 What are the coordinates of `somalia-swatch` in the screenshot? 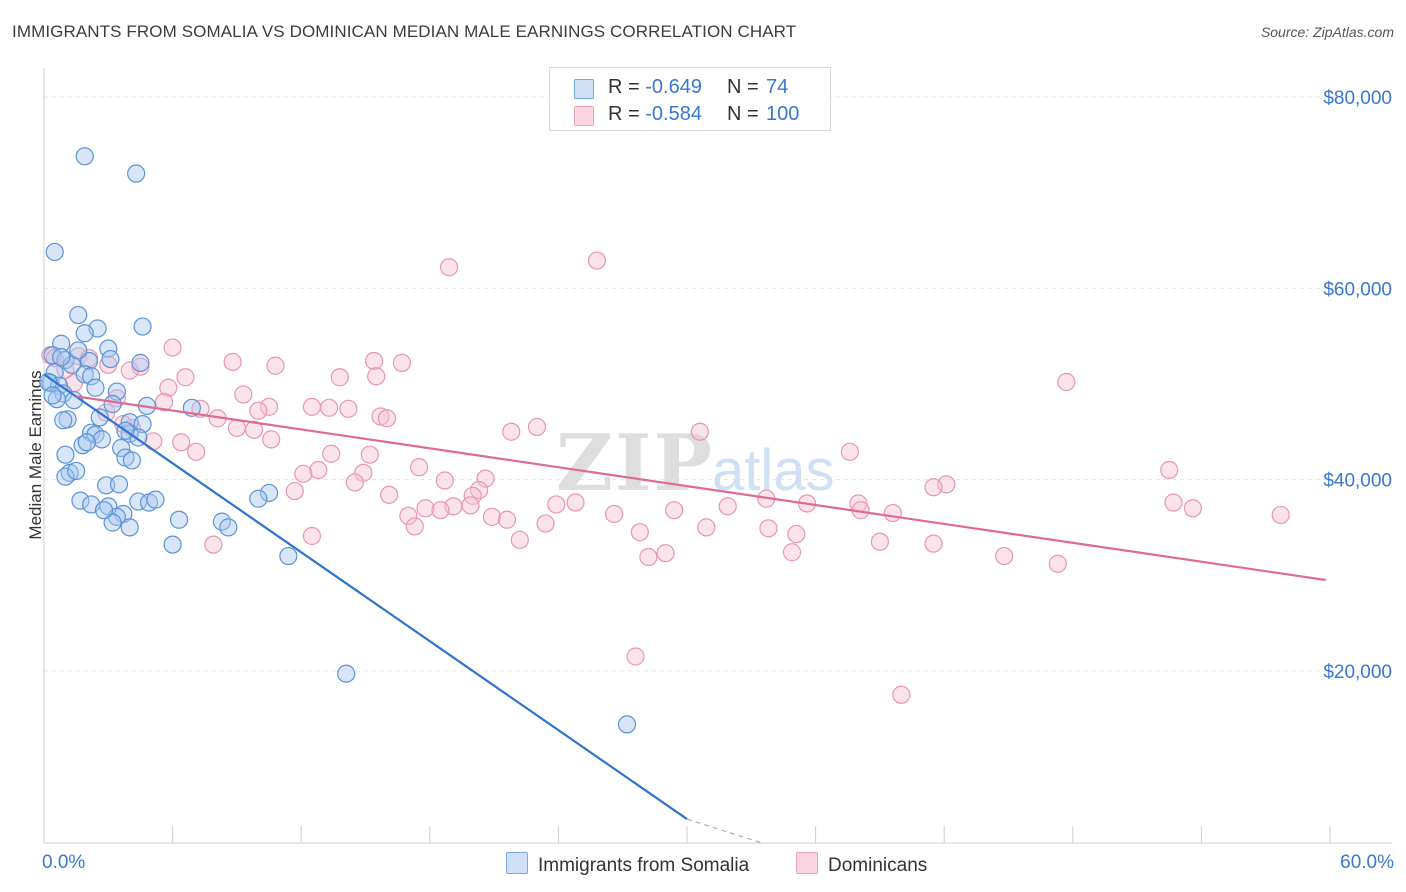 It's located at (584, 89).